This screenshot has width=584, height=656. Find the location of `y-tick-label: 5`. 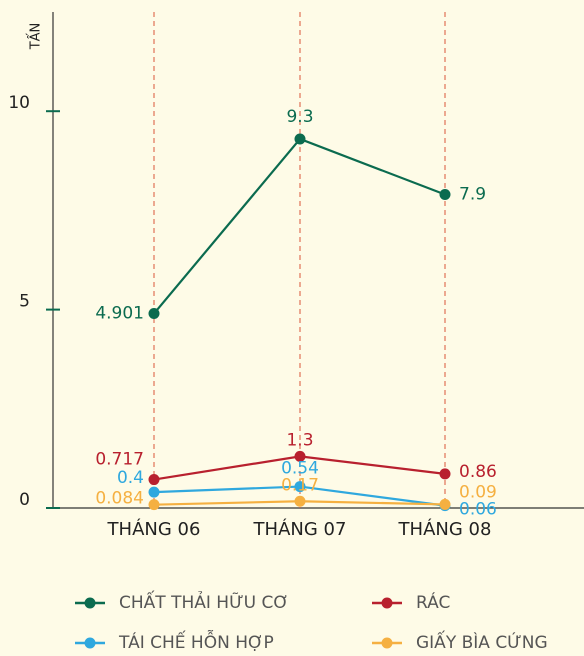

y-tick-label: 5 is located at coordinates (24, 302).